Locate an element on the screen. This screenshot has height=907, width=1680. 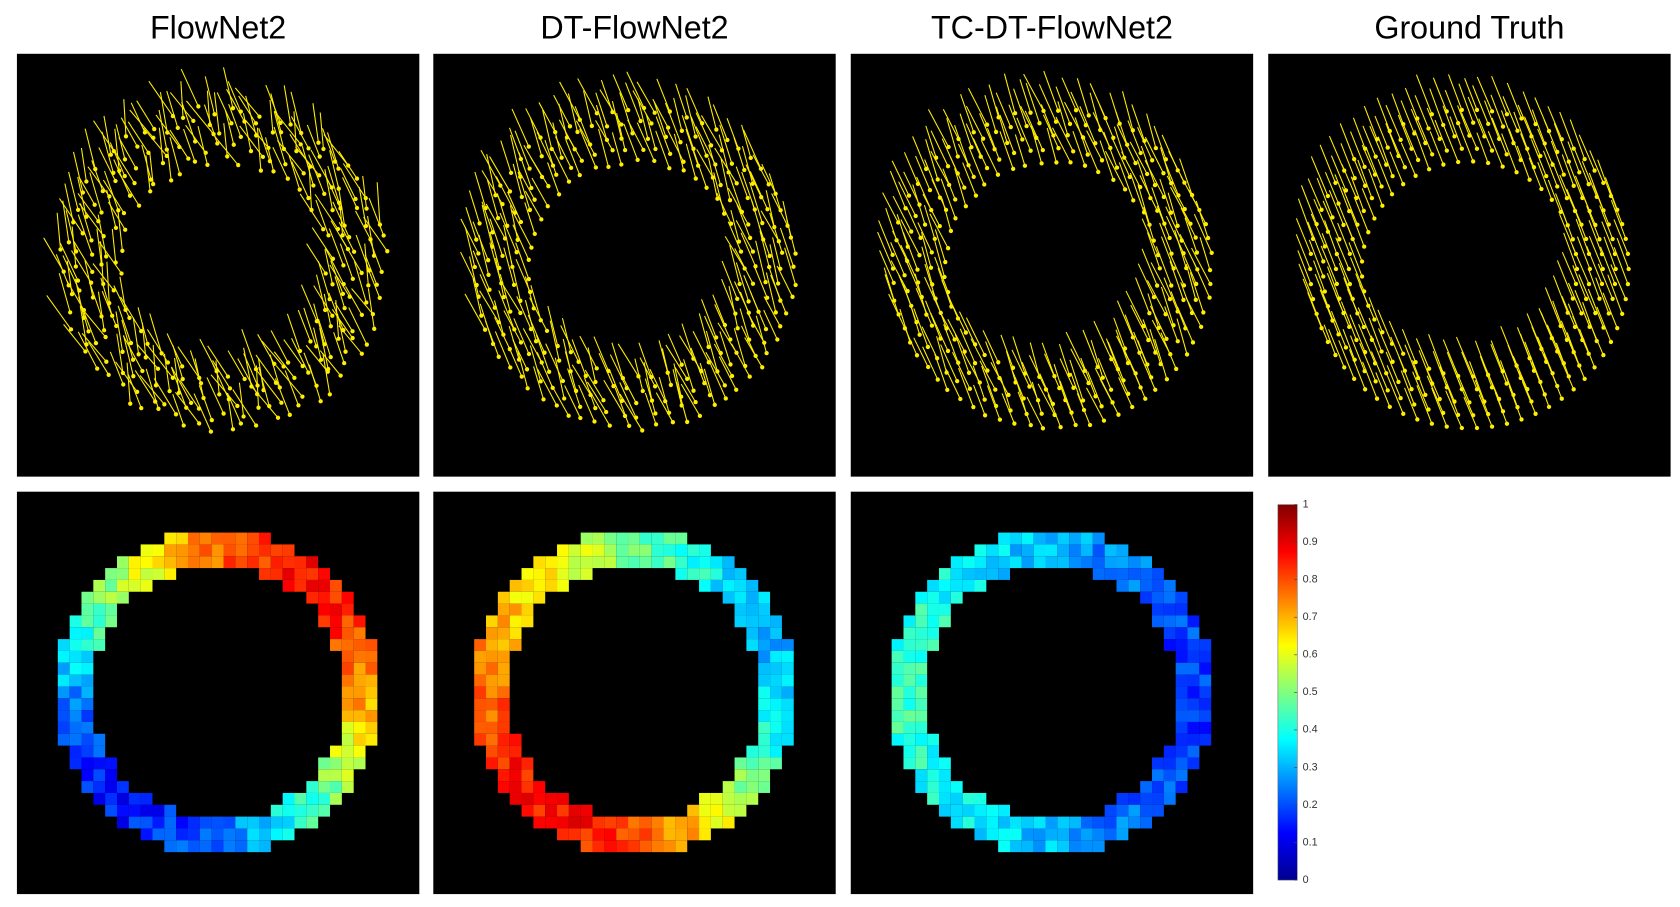
quiver-field is located at coordinates (216, 250).